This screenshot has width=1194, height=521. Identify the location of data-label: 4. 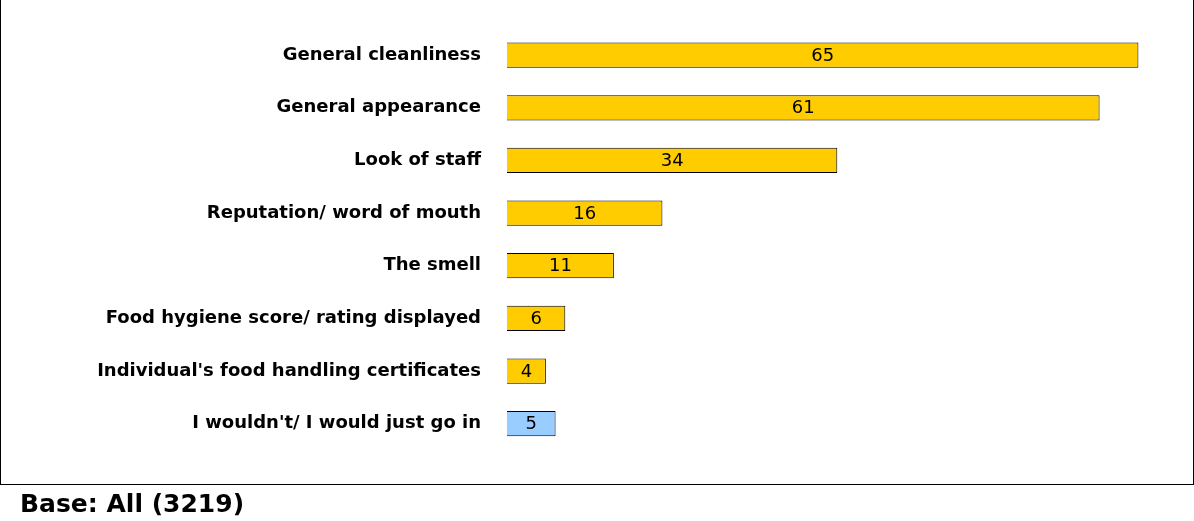
(526, 370).